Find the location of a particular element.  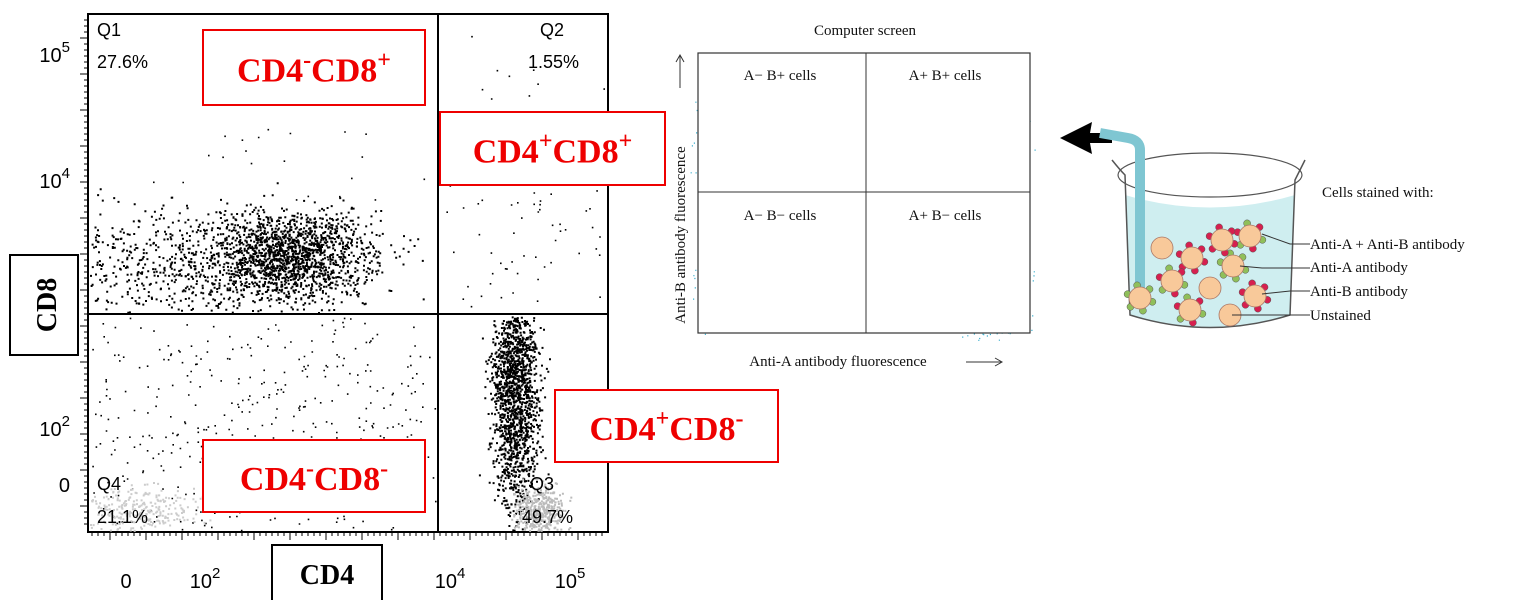

leaders is located at coordinates (1271, 274).